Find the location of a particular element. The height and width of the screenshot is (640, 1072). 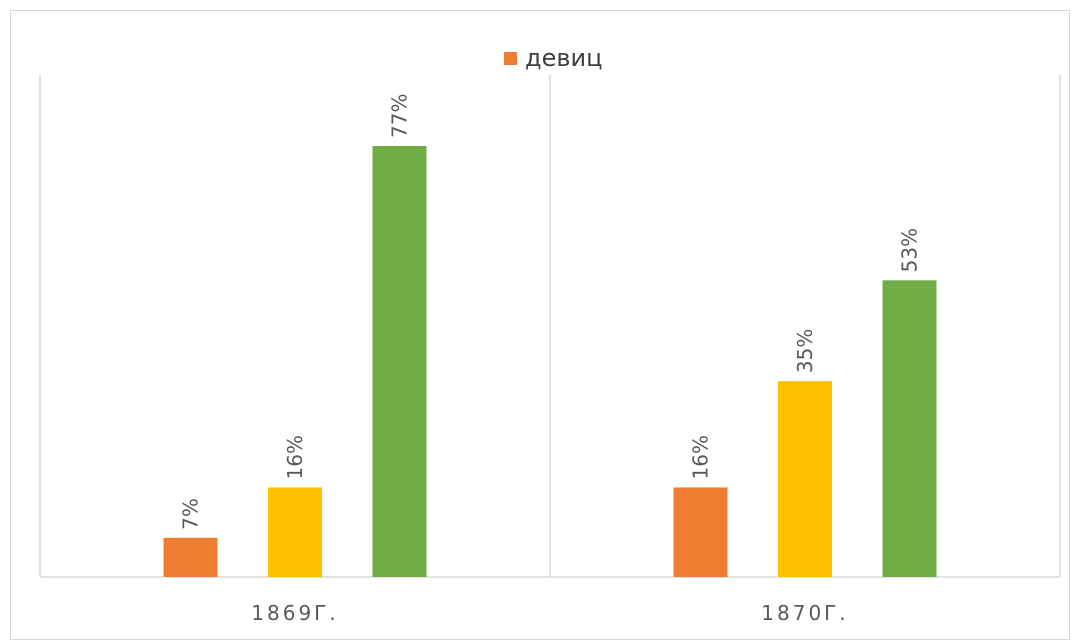

legend: девиц is located at coordinates (553, 58).